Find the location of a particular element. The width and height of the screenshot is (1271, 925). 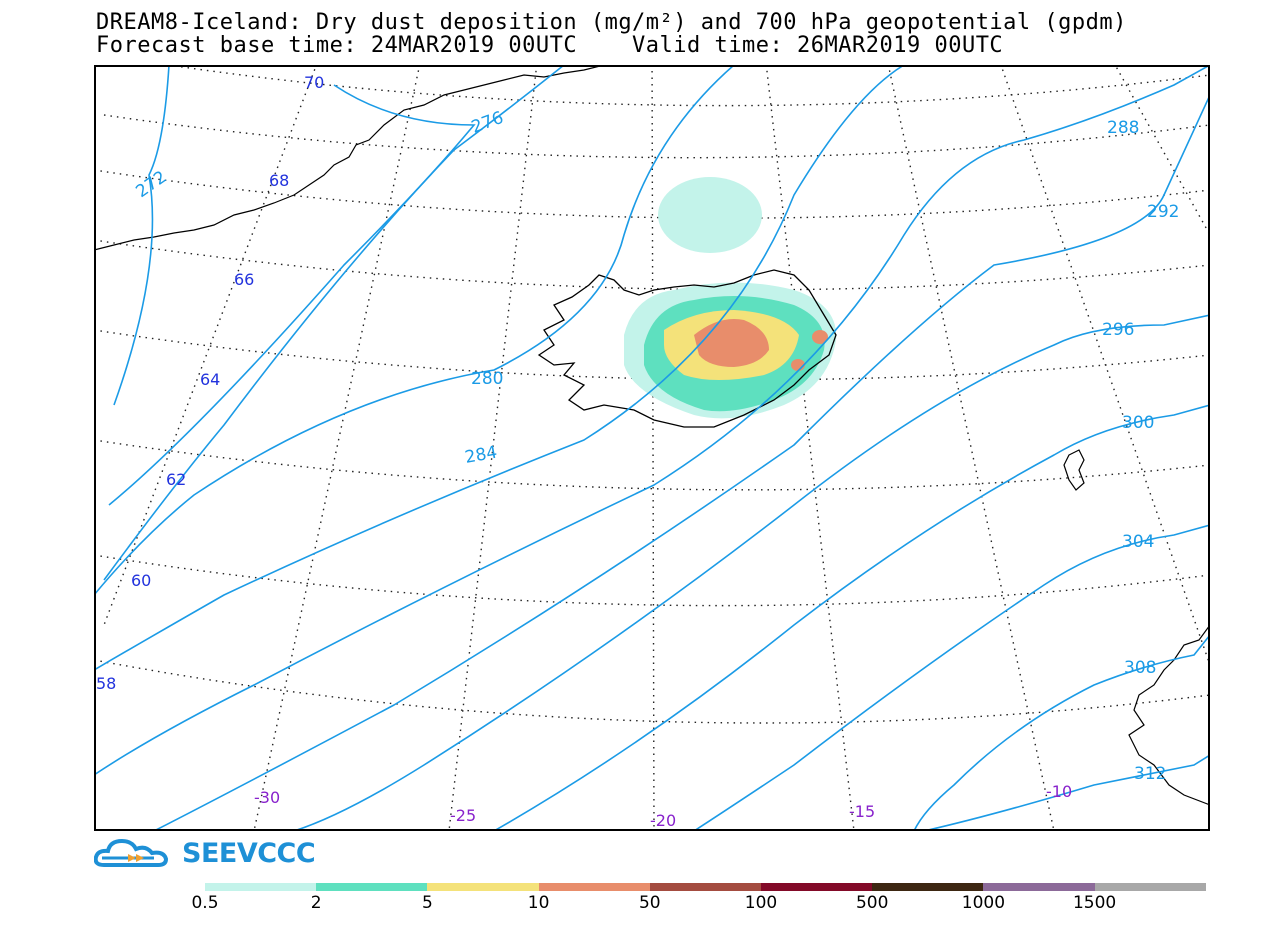

latitude-label: 62 is located at coordinates (176, 479).